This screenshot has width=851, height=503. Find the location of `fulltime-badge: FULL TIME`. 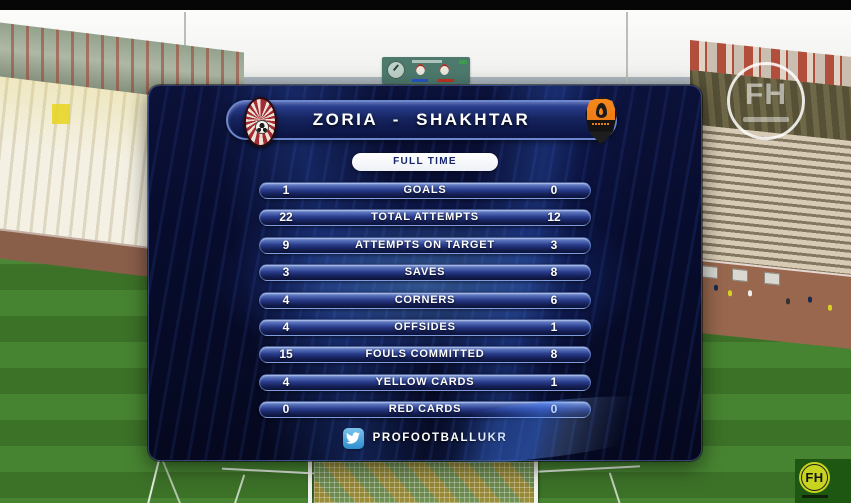

fulltime-badge: FULL TIME is located at coordinates (425, 162).